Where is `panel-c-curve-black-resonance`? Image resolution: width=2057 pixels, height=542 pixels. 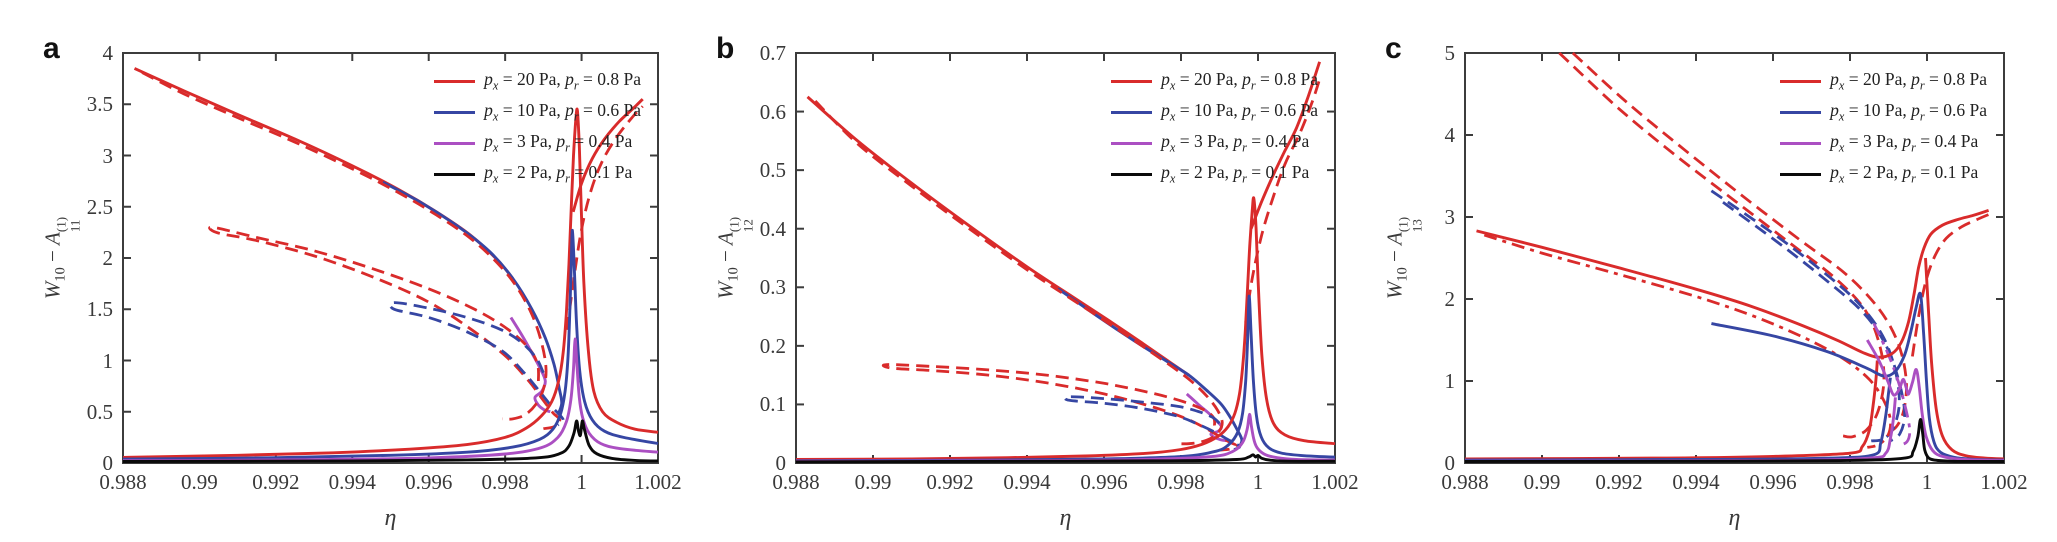 panel-c-curve-black-resonance is located at coordinates (1734, 440).